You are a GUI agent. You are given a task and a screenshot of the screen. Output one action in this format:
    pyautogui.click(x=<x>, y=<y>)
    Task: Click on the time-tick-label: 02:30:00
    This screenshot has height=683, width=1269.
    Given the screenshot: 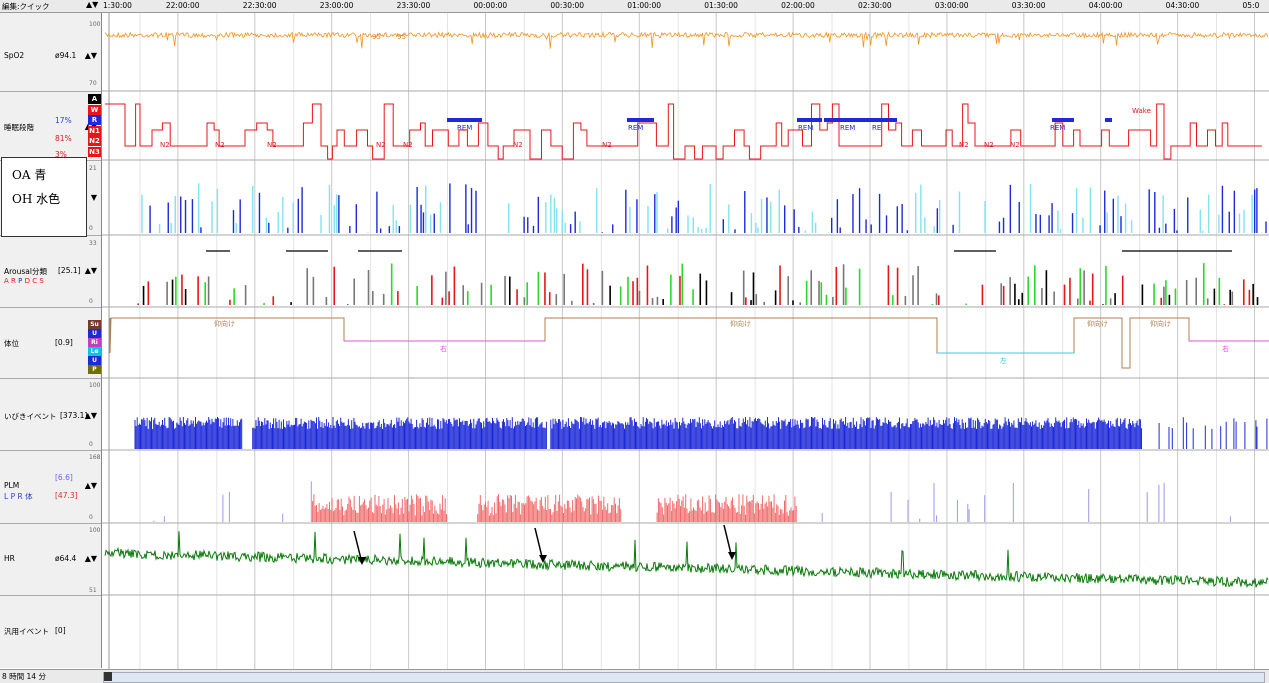 What is the action you would take?
    pyautogui.click(x=875, y=5)
    